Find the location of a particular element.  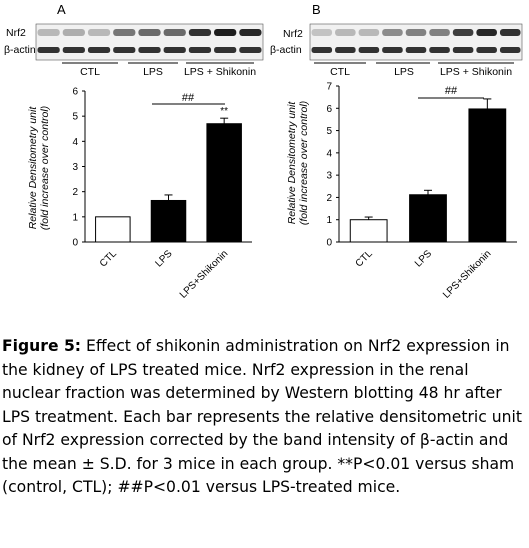

chart-b-y-tick-label: 6 is located at coordinates (329, 109).